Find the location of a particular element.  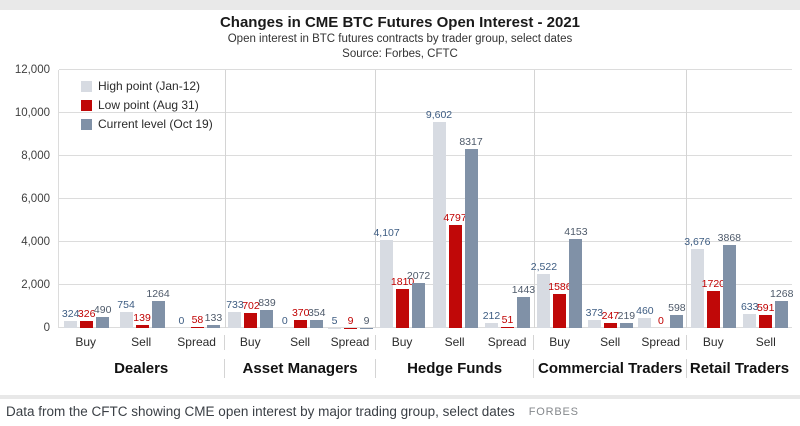

legend-item: Current level (Oct 19) is located at coordinates (147, 124).